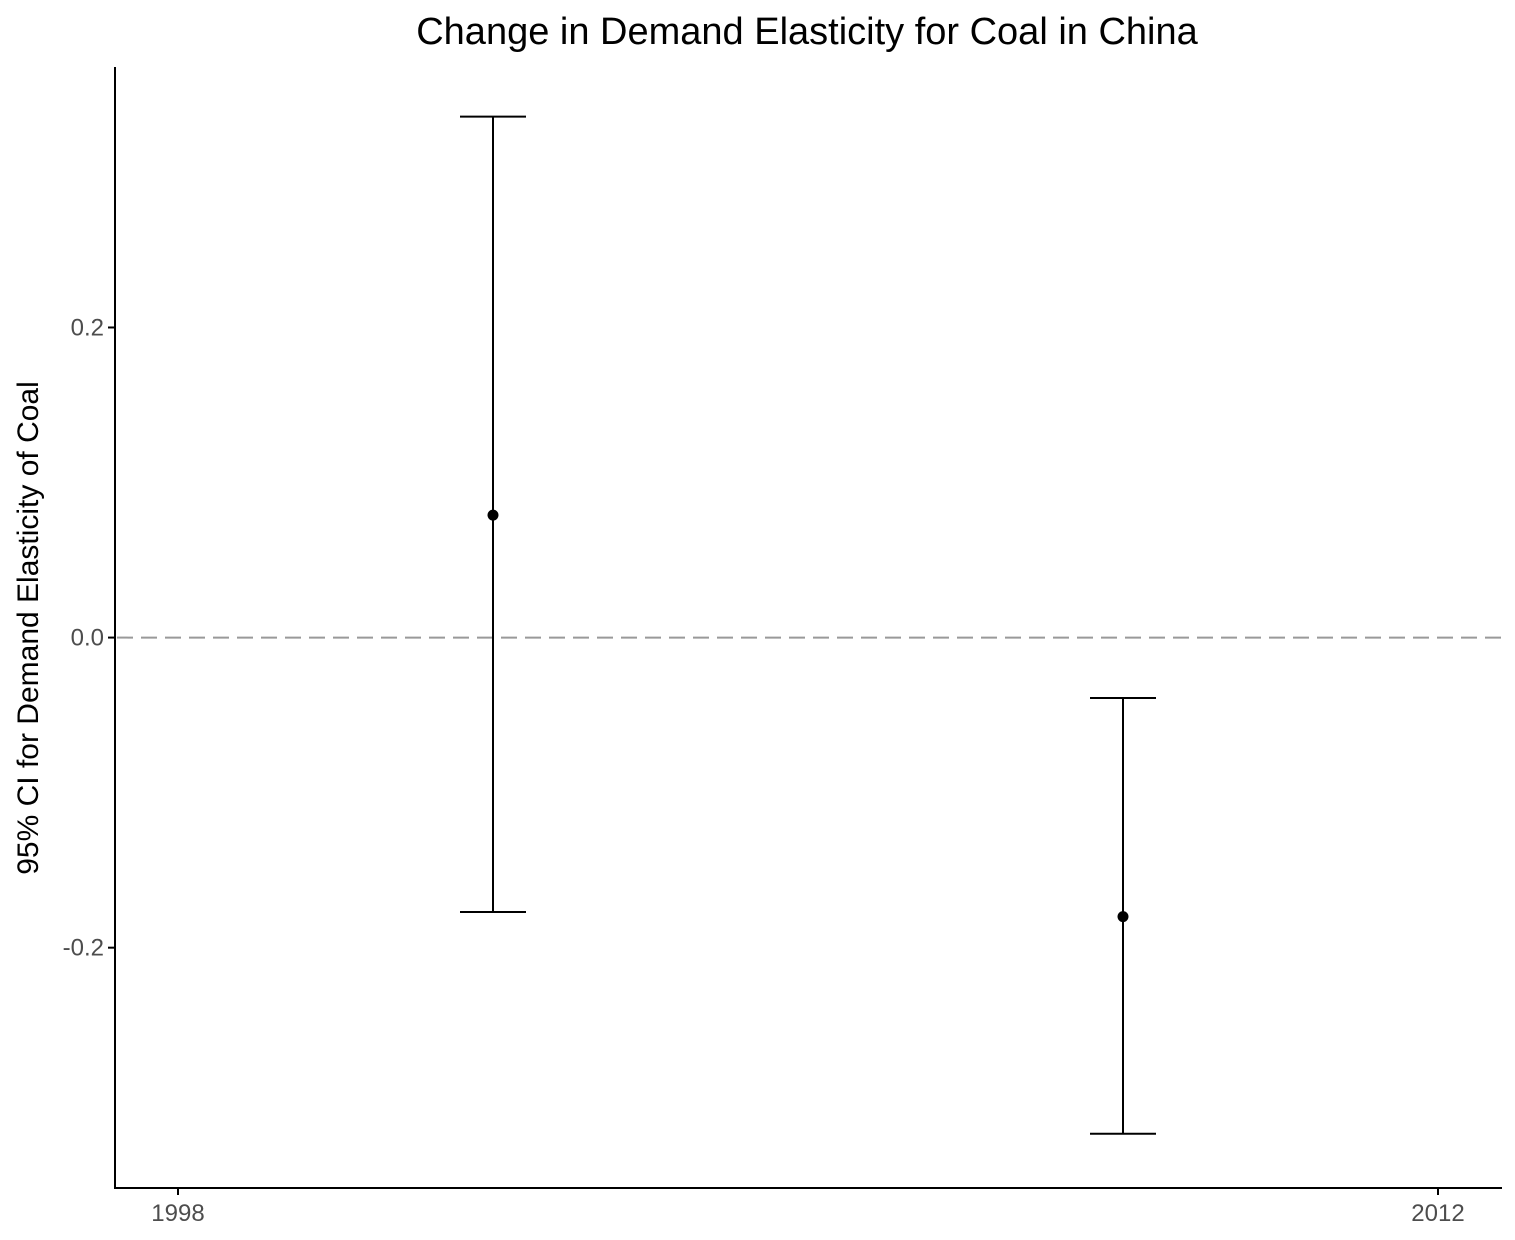 The height and width of the screenshot is (1240, 1515). I want to click on y-tick-label: 0.2, so click(87, 327).